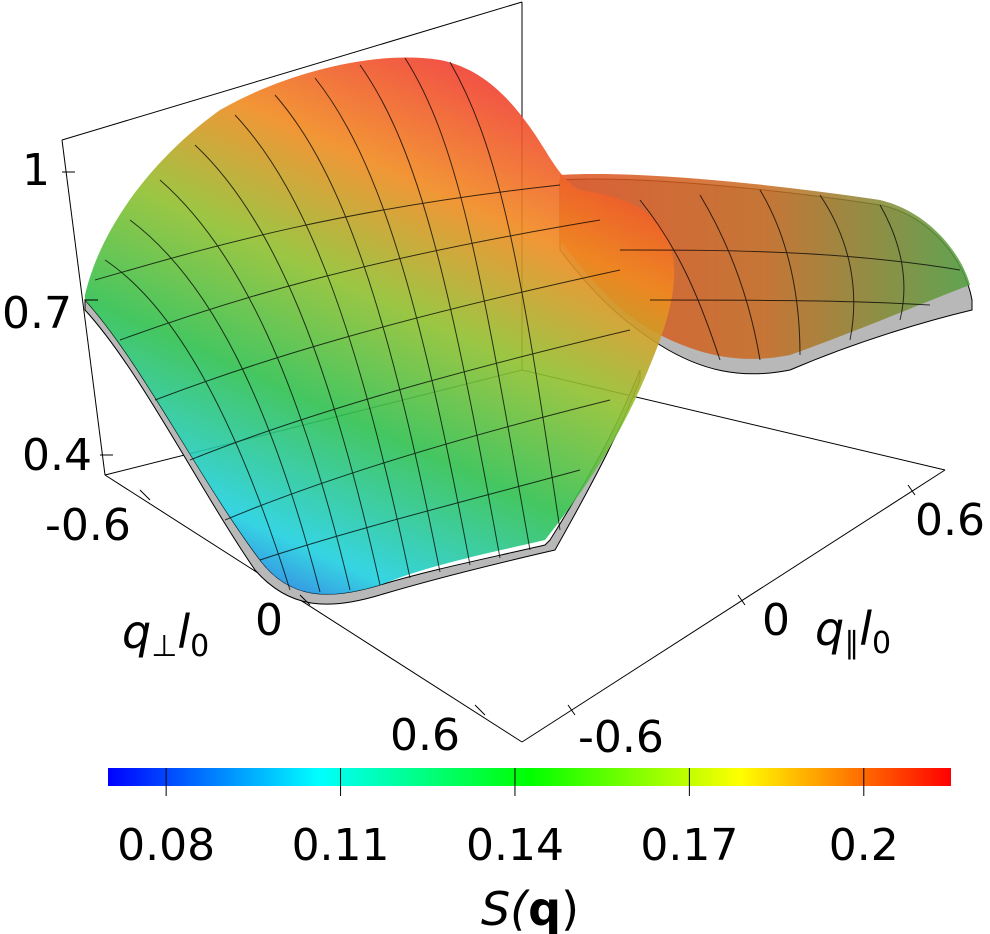  Describe the element at coordinates (199, 646) in the screenshot. I see `y-axis-title-sub2: 0` at that location.